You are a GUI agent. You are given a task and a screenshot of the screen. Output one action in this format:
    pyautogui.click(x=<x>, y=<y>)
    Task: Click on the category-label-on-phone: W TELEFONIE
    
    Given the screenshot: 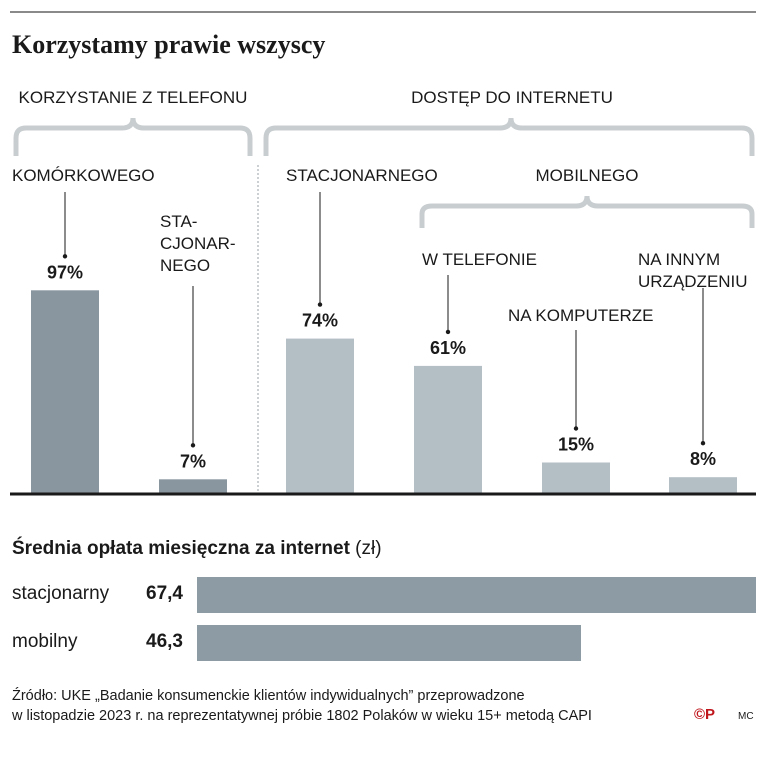 What is the action you would take?
    pyautogui.click(x=479, y=259)
    